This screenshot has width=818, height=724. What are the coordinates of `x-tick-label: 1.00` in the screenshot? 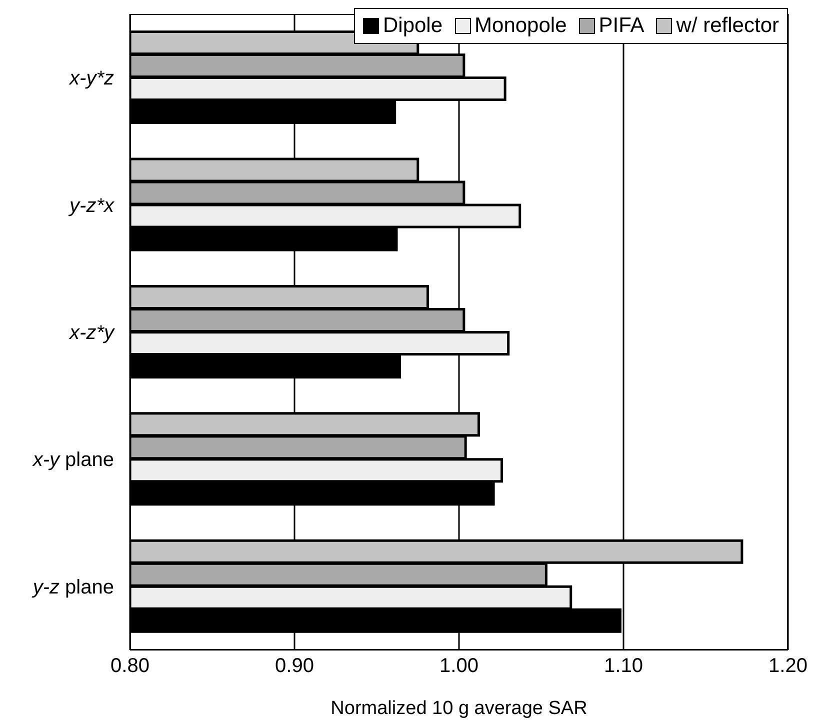 It's located at (459, 666).